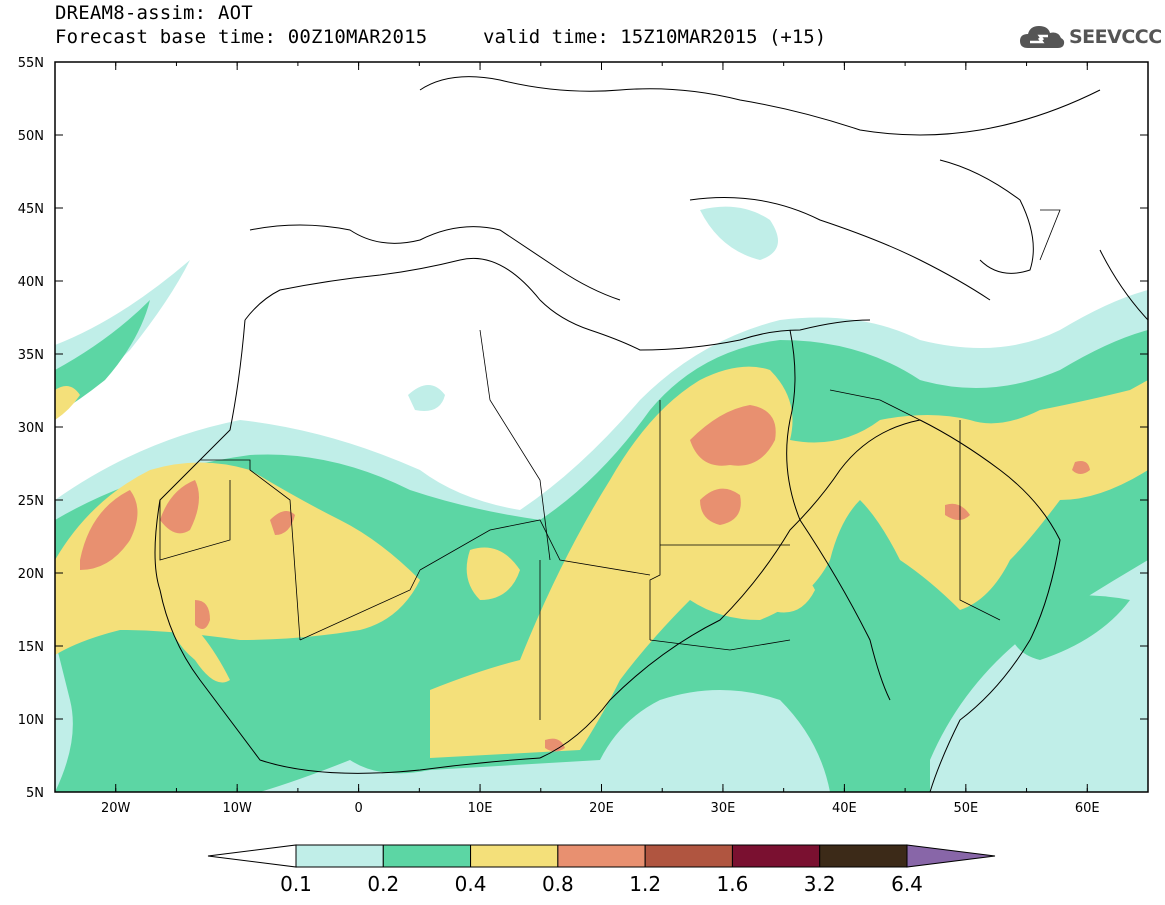 The image size is (1165, 905). I want to click on lat-label: 55N, so click(31, 63).